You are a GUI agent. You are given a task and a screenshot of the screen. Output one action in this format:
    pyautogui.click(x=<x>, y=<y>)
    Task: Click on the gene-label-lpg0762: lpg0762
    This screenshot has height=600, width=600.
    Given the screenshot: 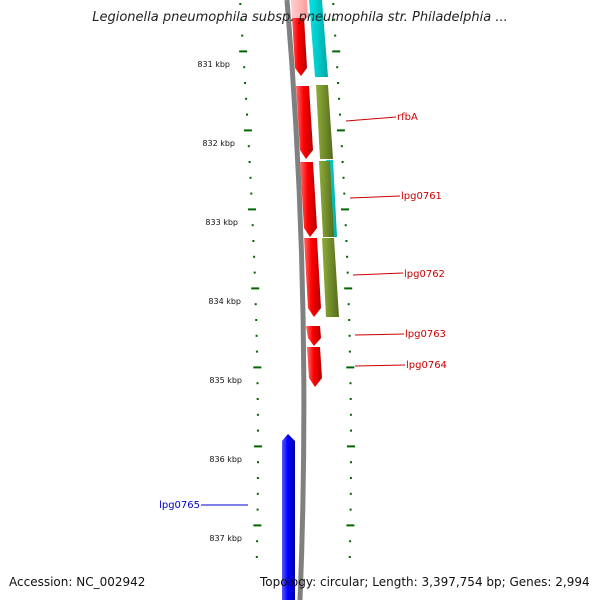 What is the action you would take?
    pyautogui.click(x=424, y=274)
    